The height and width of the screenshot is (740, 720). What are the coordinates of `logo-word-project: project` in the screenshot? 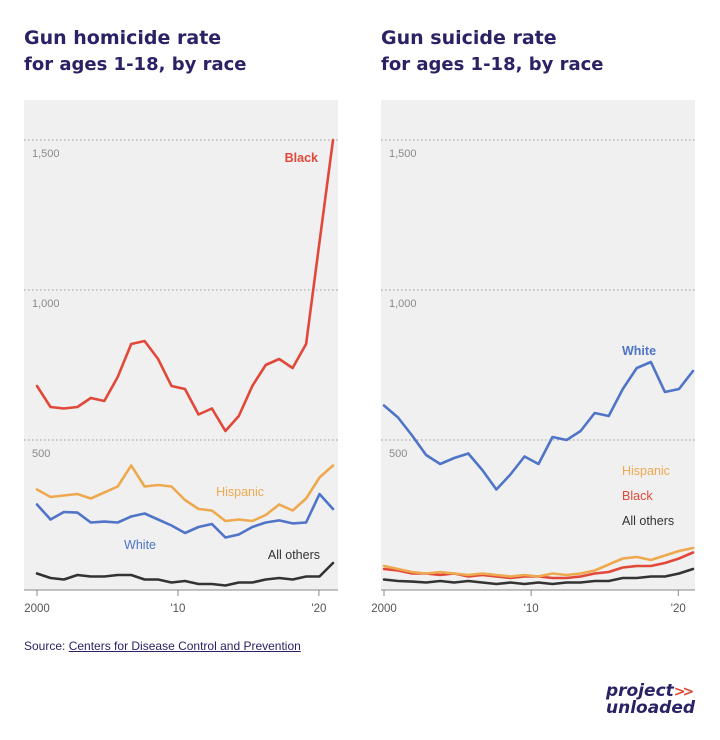 It's located at (640, 691).